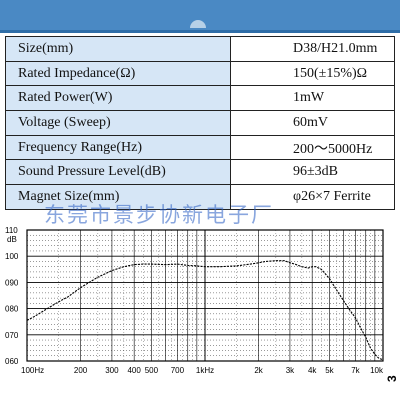 The image size is (400, 400). I want to click on spec-value: 150(±15%)Ω, so click(312, 73).